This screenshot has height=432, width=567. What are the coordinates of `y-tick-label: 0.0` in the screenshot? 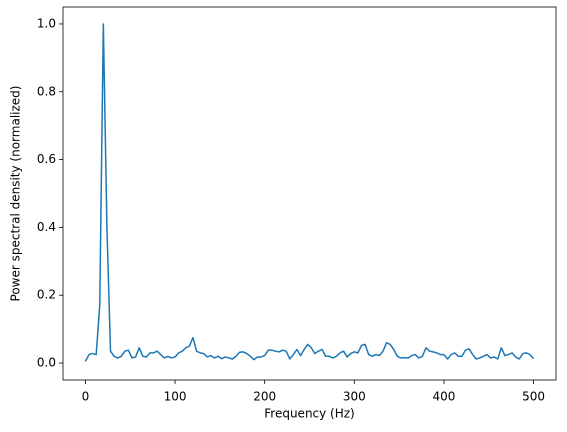 It's located at (46, 363).